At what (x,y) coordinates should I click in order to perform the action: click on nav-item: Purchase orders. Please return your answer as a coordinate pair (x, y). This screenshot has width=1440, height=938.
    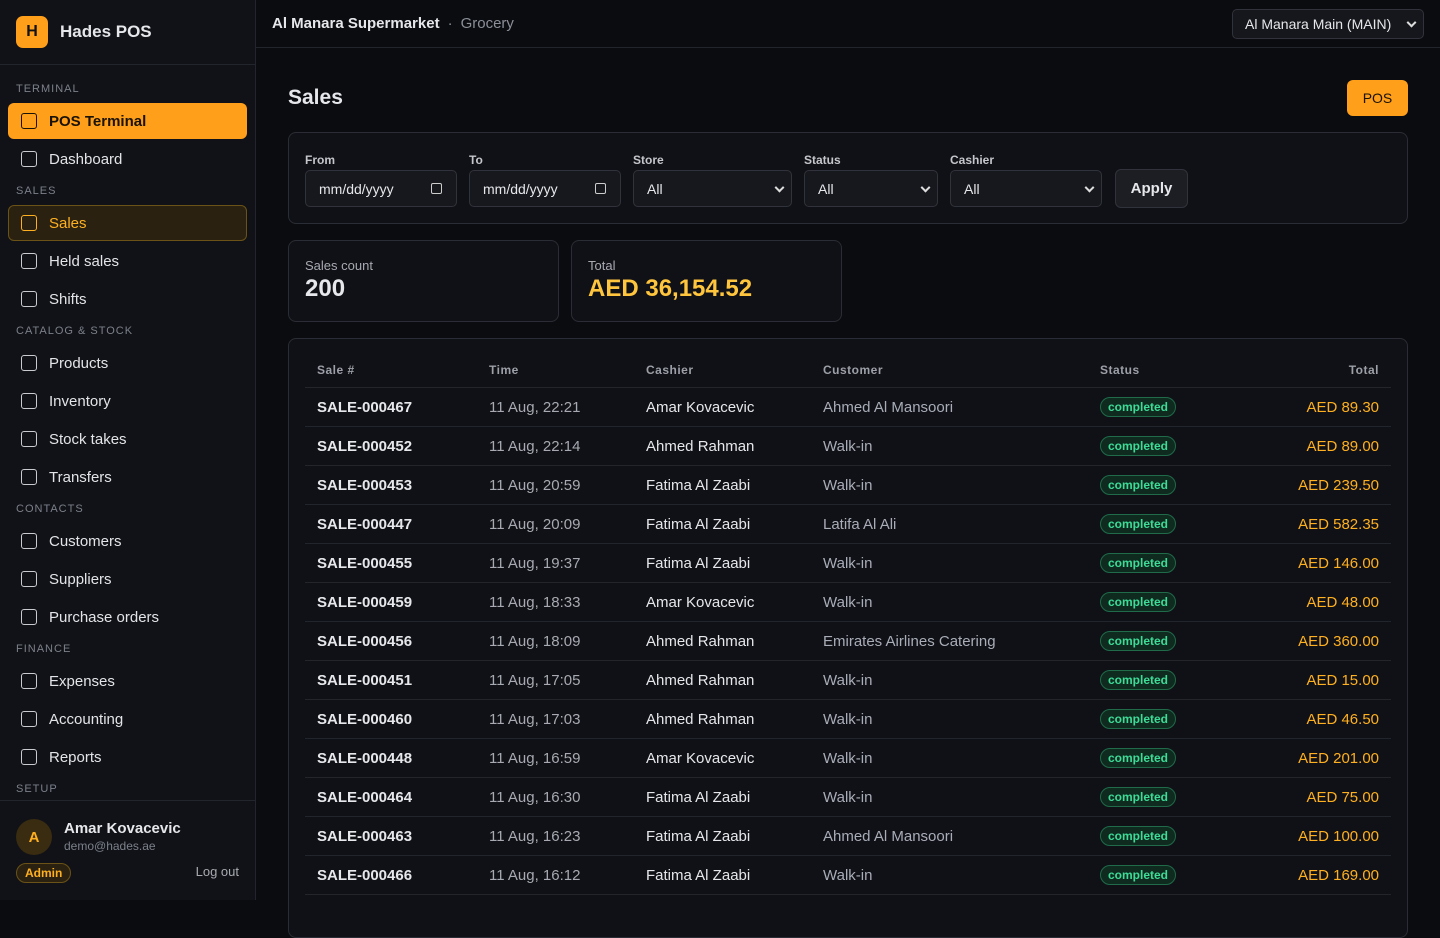
    Looking at the image, I should click on (127, 617).